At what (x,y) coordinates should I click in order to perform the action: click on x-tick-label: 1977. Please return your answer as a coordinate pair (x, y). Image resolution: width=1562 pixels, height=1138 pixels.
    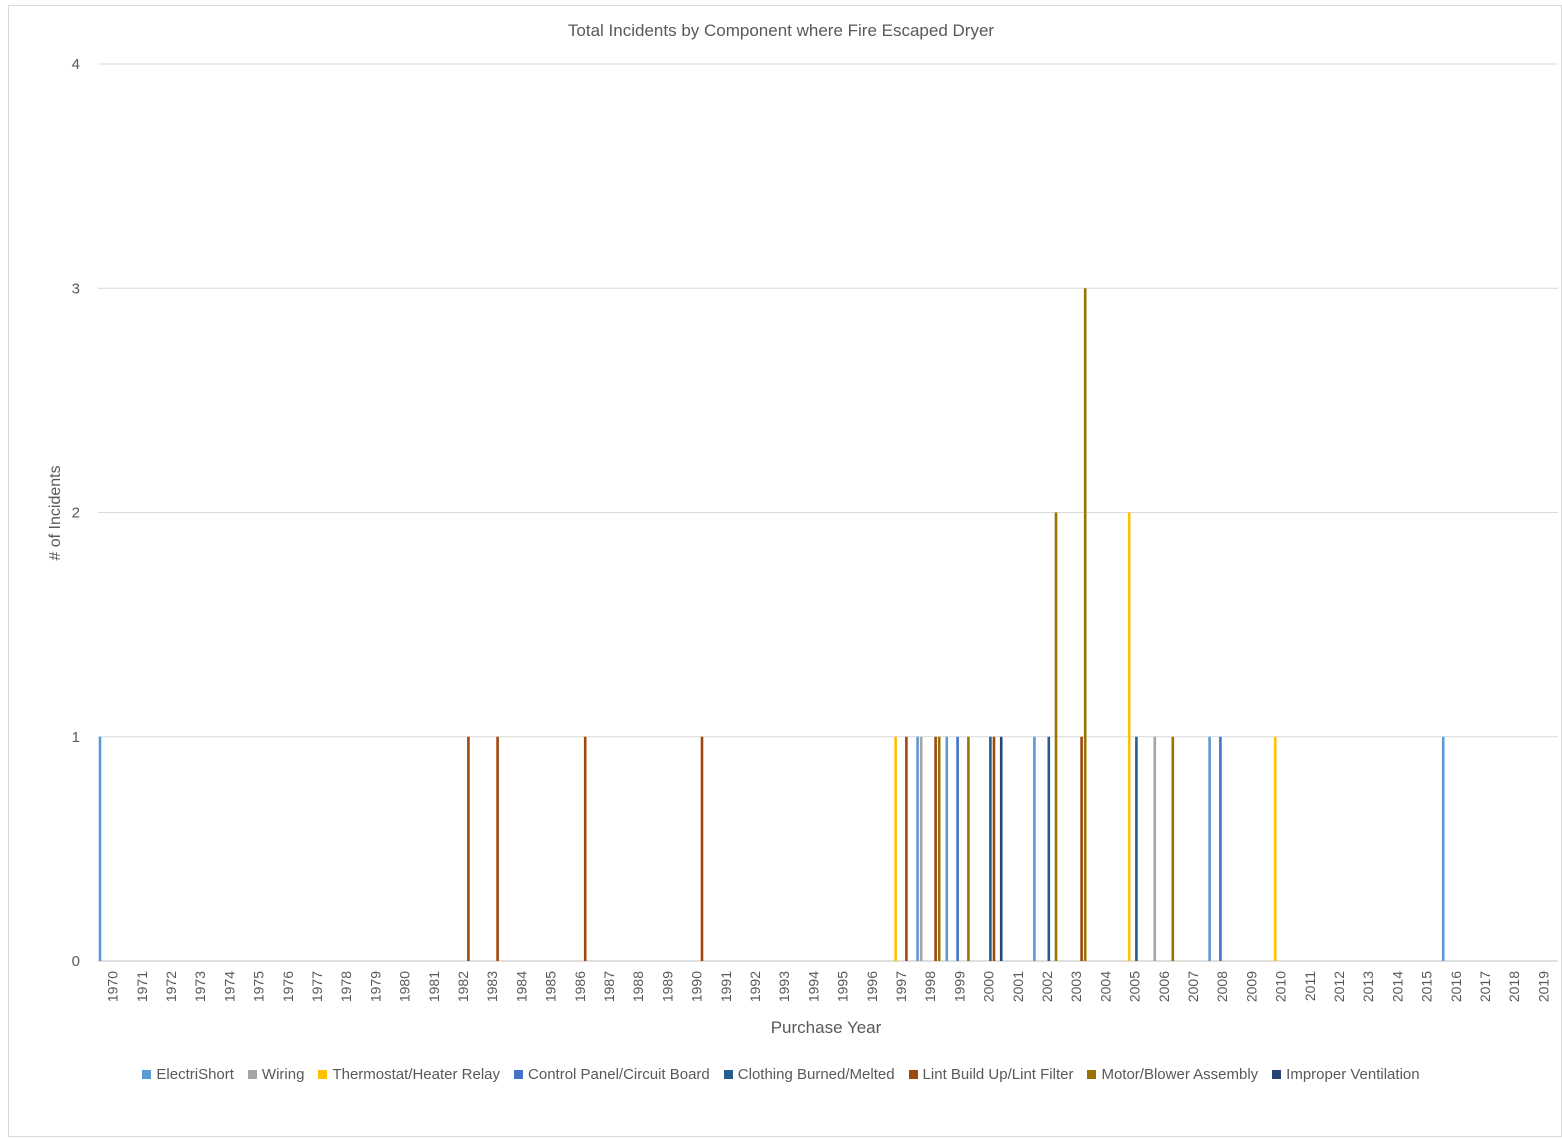
    Looking at the image, I should click on (317, 986).